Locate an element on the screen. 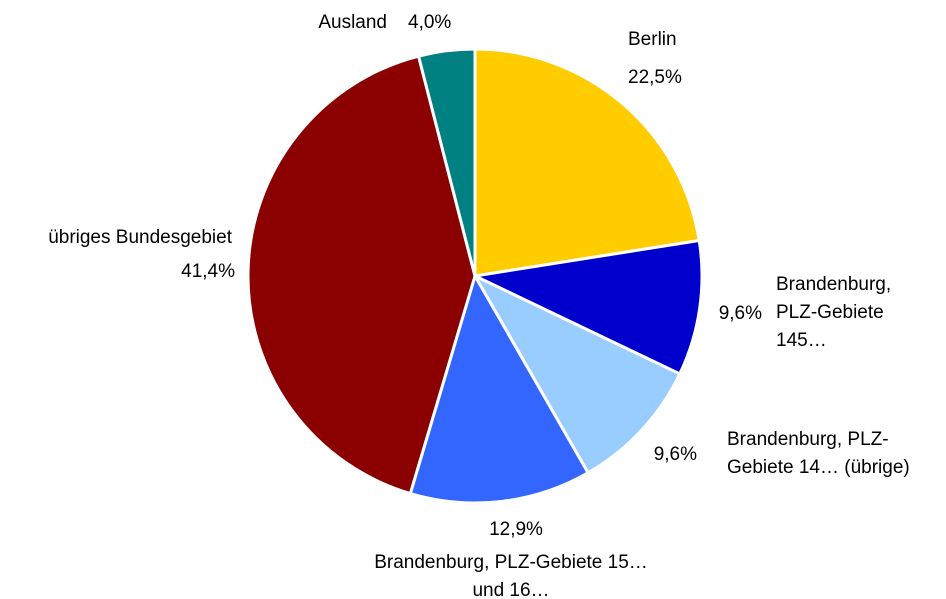 Image resolution: width=946 pixels, height=599 pixels. slice-value: 41,4% is located at coordinates (208, 271).